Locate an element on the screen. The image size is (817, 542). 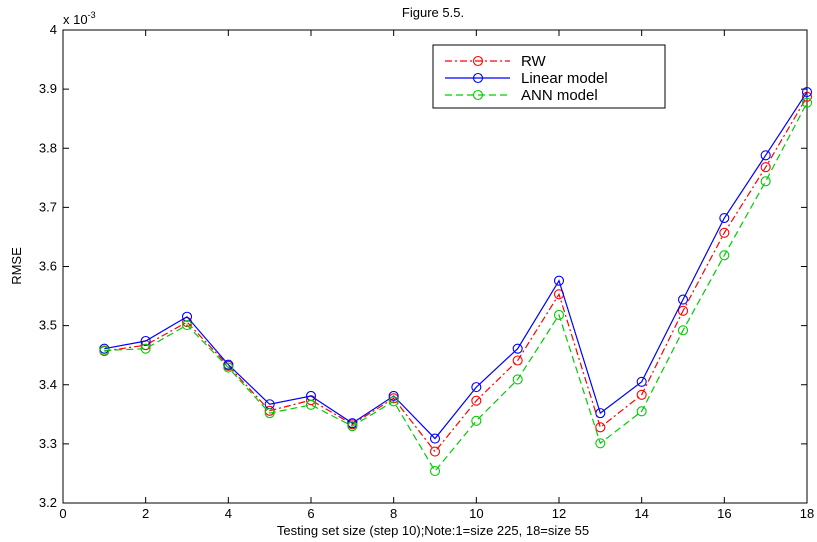
y-tick-label: 3.4 is located at coordinates (48, 384).